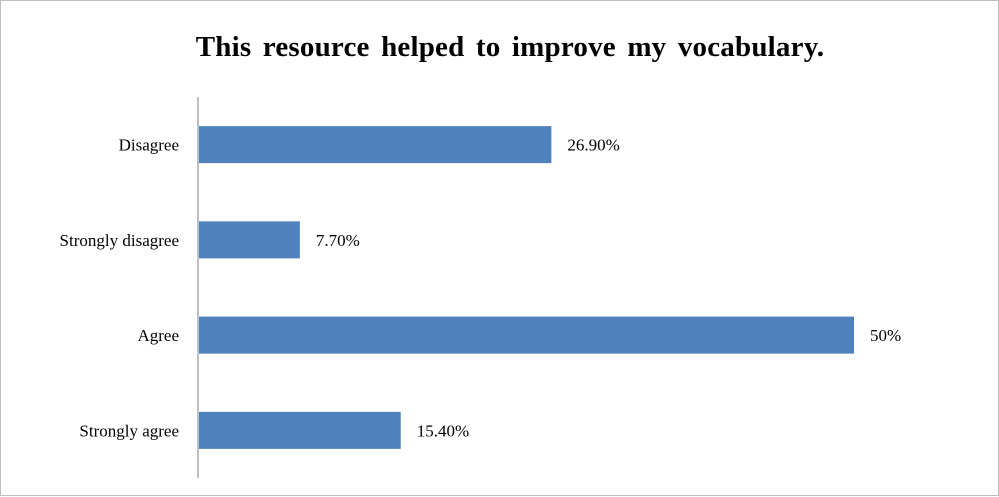  What do you see at coordinates (149, 145) in the screenshot?
I see `category-label: Disagree` at bounding box center [149, 145].